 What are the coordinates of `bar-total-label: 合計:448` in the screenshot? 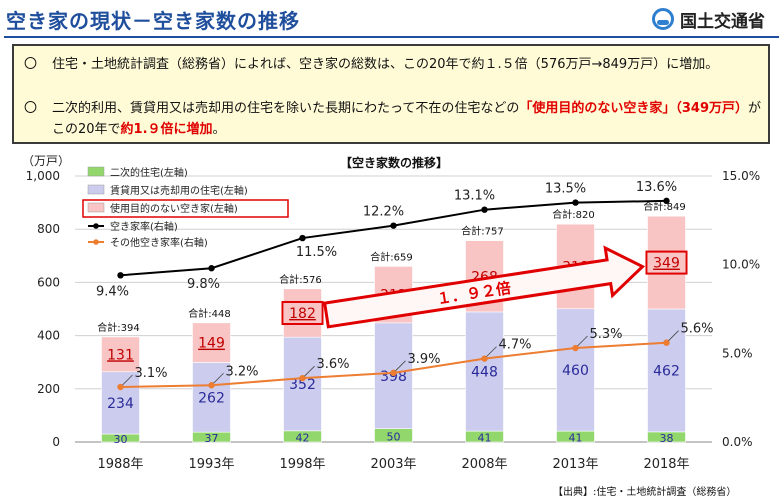 It's located at (209, 313).